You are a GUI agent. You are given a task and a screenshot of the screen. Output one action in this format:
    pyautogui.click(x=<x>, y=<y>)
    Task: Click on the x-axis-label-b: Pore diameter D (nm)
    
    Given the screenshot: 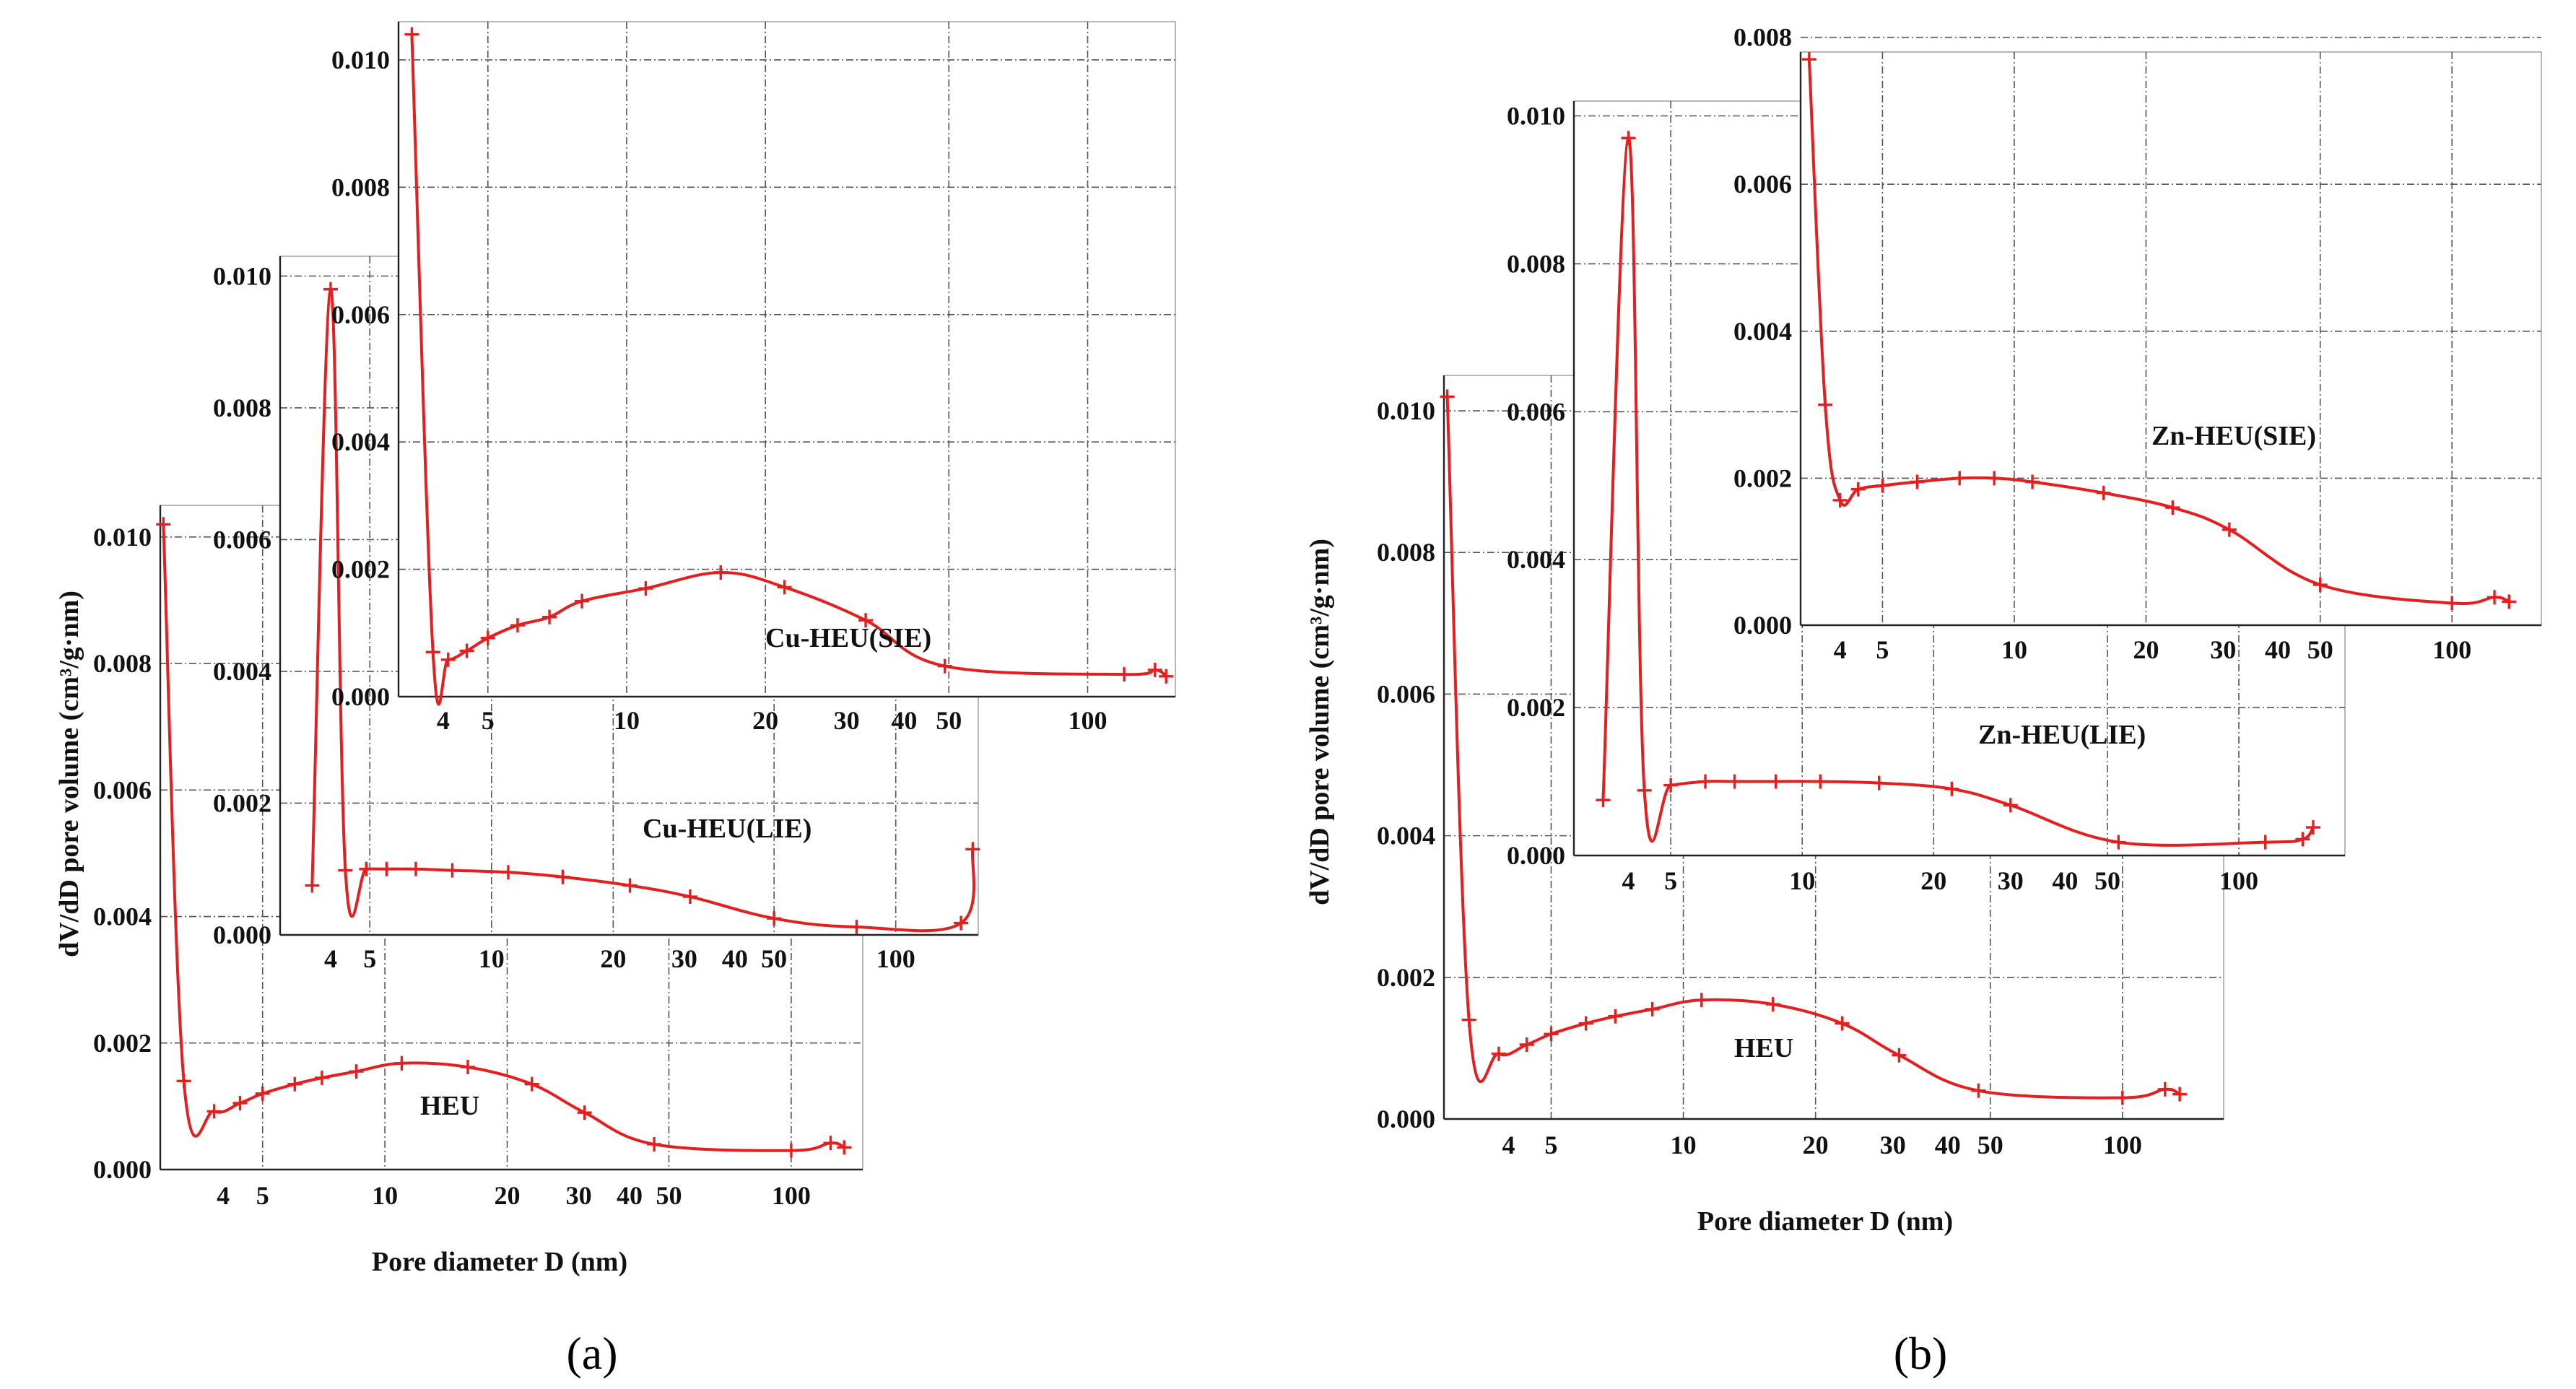 What is the action you would take?
    pyautogui.click(x=1825, y=1221)
    